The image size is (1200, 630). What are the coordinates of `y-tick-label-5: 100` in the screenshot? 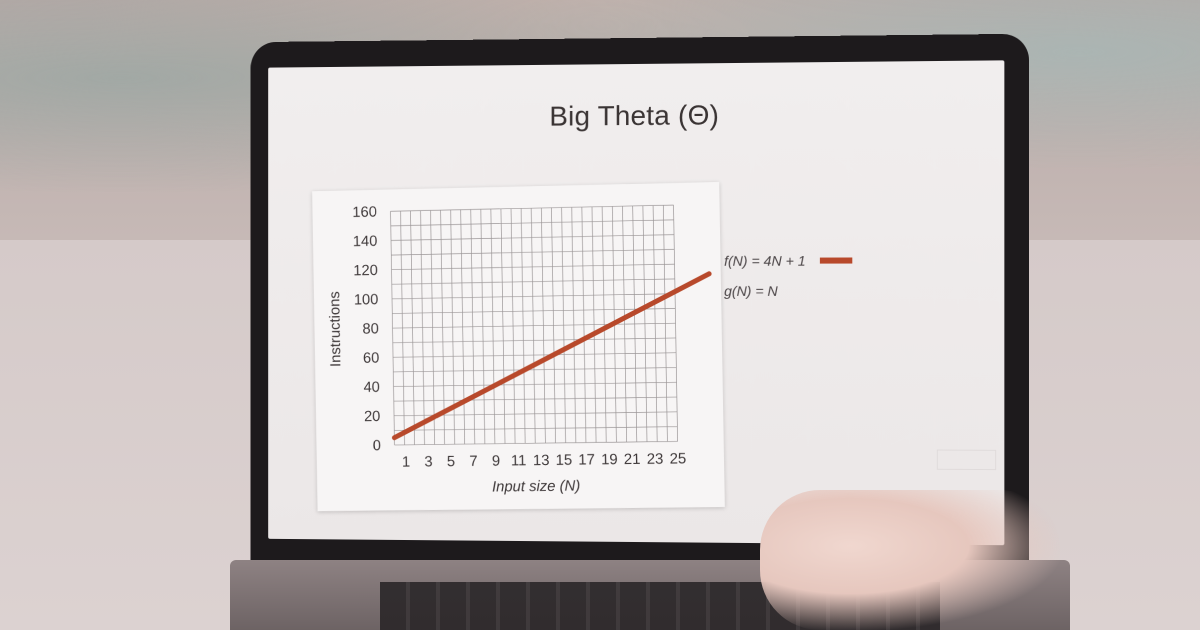 It's located at (366, 300).